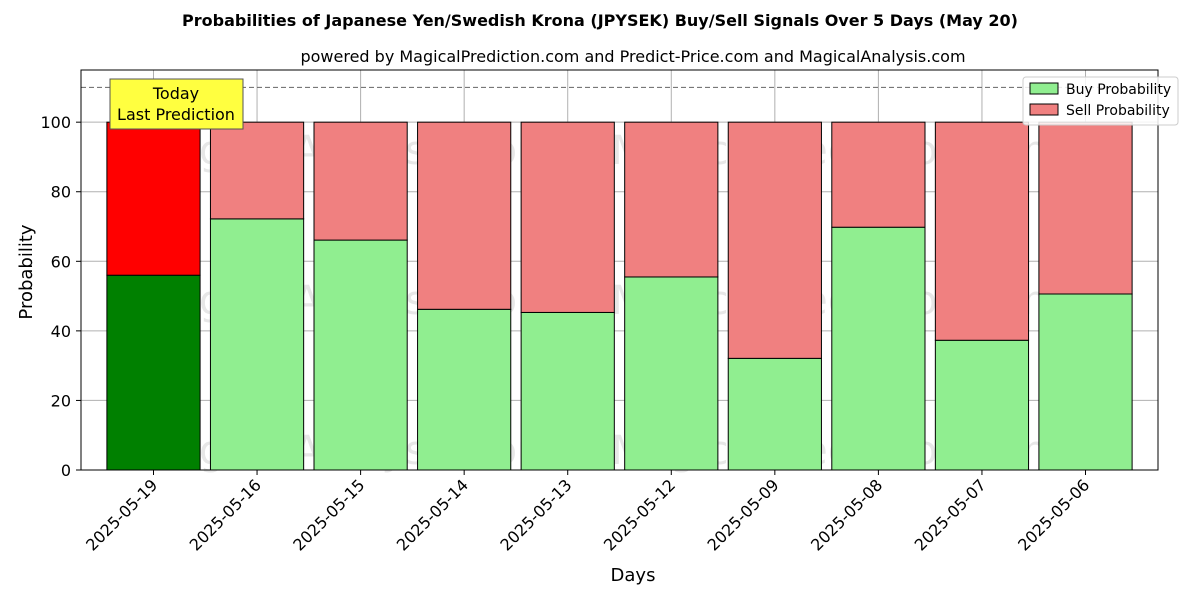  I want to click on annotation-box, so click(176, 104).